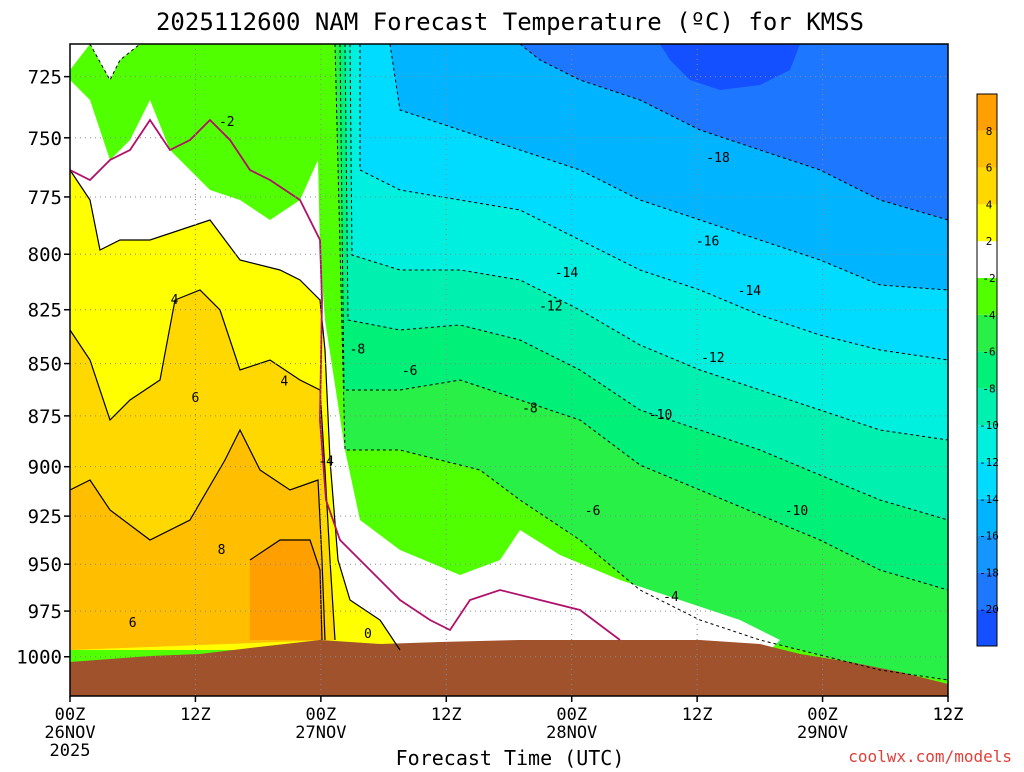 Image resolution: width=1024 pixels, height=772 pixels. I want to click on colorbar-legend: -20 -18 -16 -14 -12 -10 -8 -6 -4 -2 2 4 6 8, so click(987, 370).